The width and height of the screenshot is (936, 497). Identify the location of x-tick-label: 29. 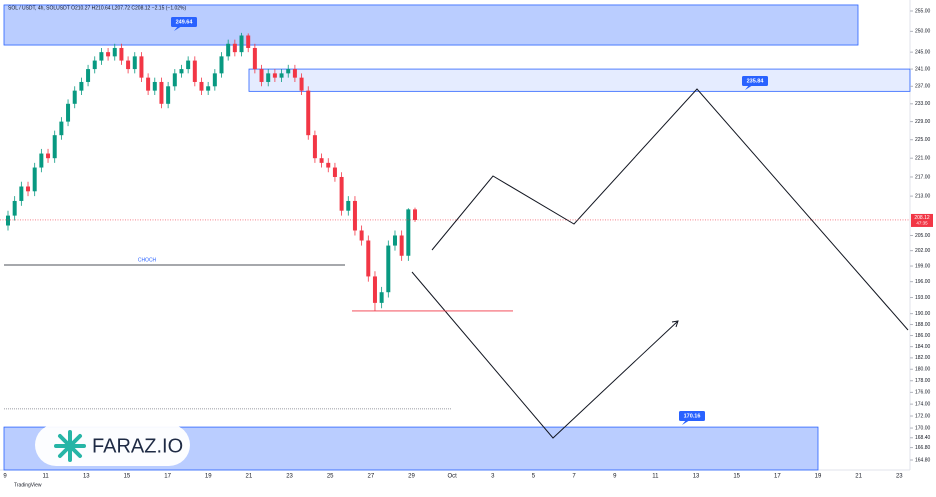
(411, 477).